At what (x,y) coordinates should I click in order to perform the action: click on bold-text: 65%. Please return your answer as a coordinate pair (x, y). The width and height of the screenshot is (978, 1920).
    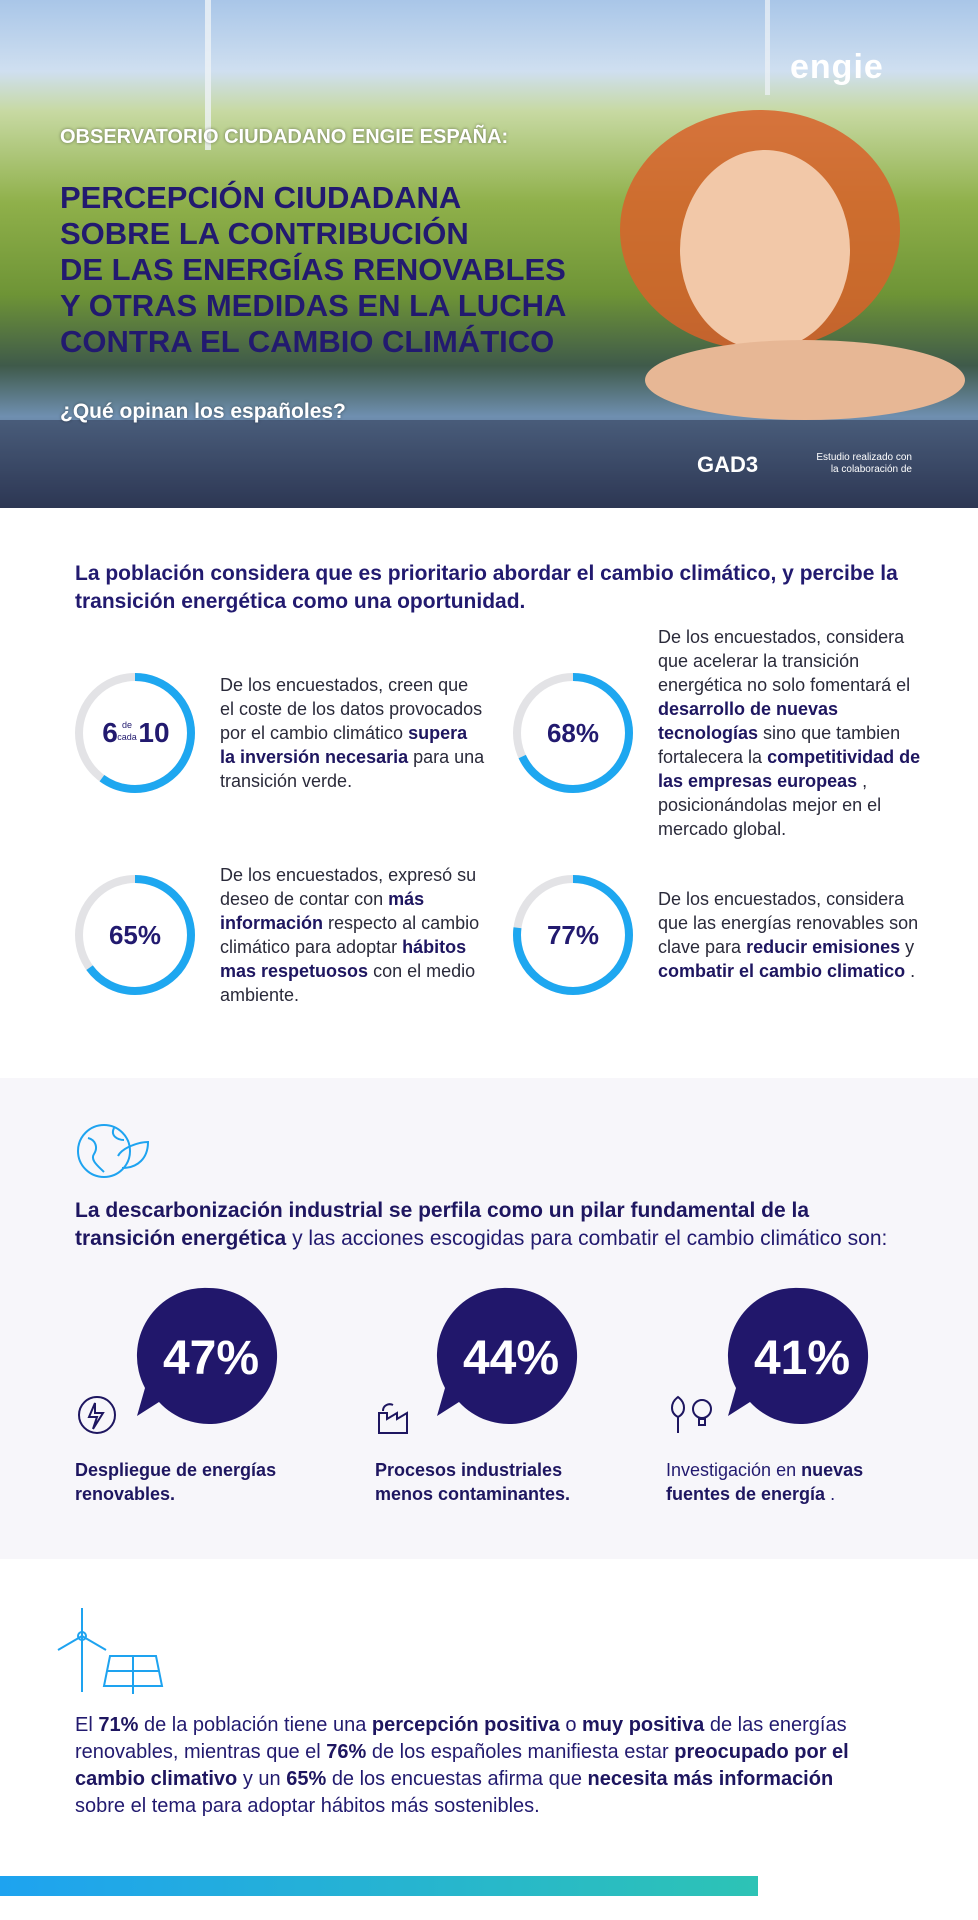
    Looking at the image, I should click on (306, 1779).